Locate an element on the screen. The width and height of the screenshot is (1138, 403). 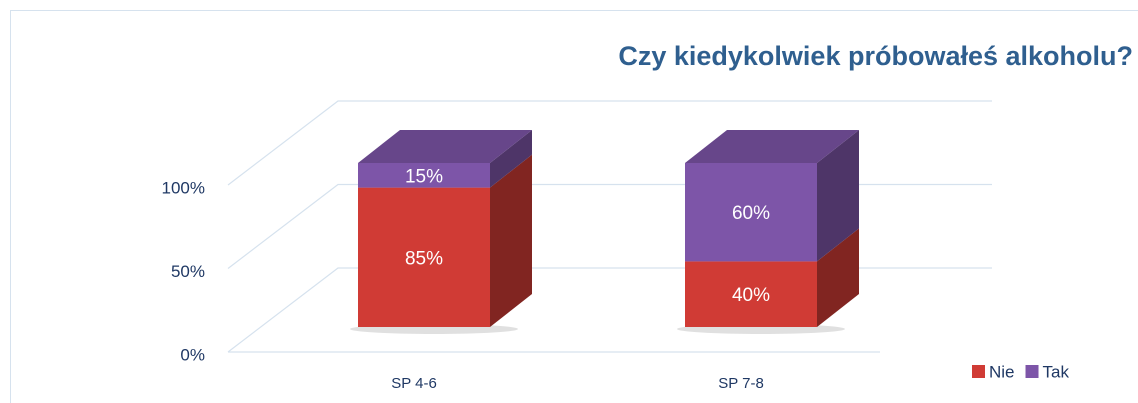
data-label: 15% is located at coordinates (424, 176).